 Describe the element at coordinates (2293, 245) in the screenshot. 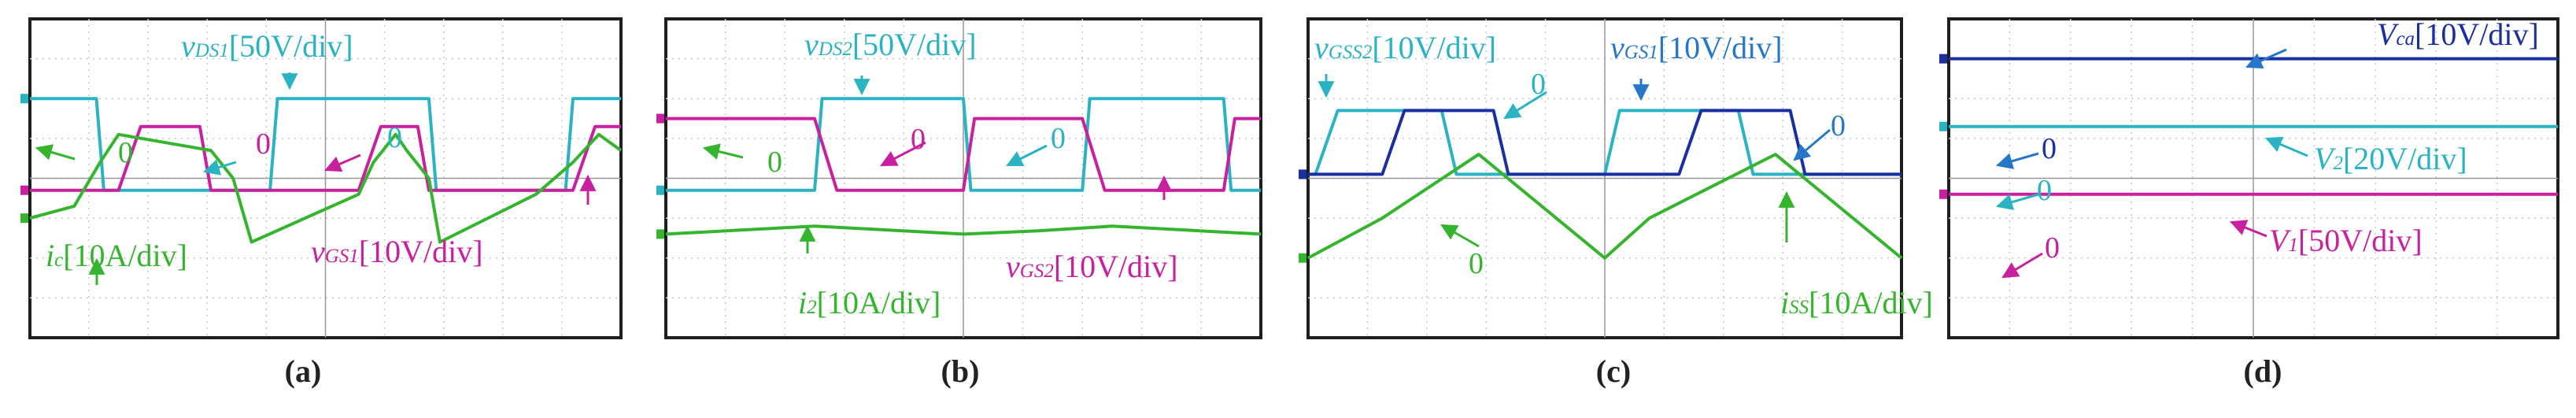

I see `signal-subscript: 1` at that location.